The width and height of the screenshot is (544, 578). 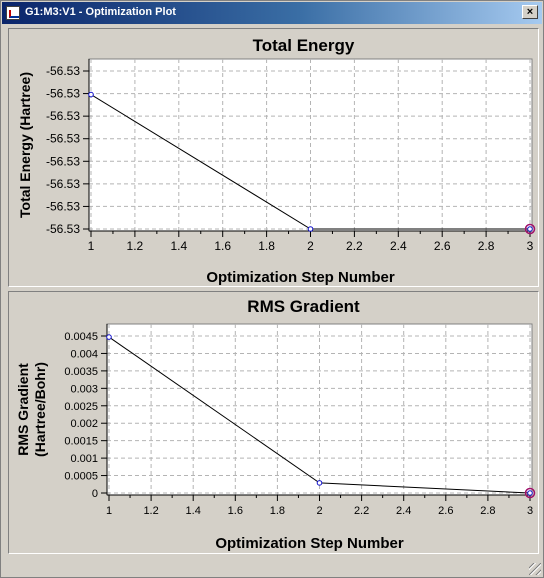 I want to click on y-tick-label: 0.0035, so click(x=81, y=372).